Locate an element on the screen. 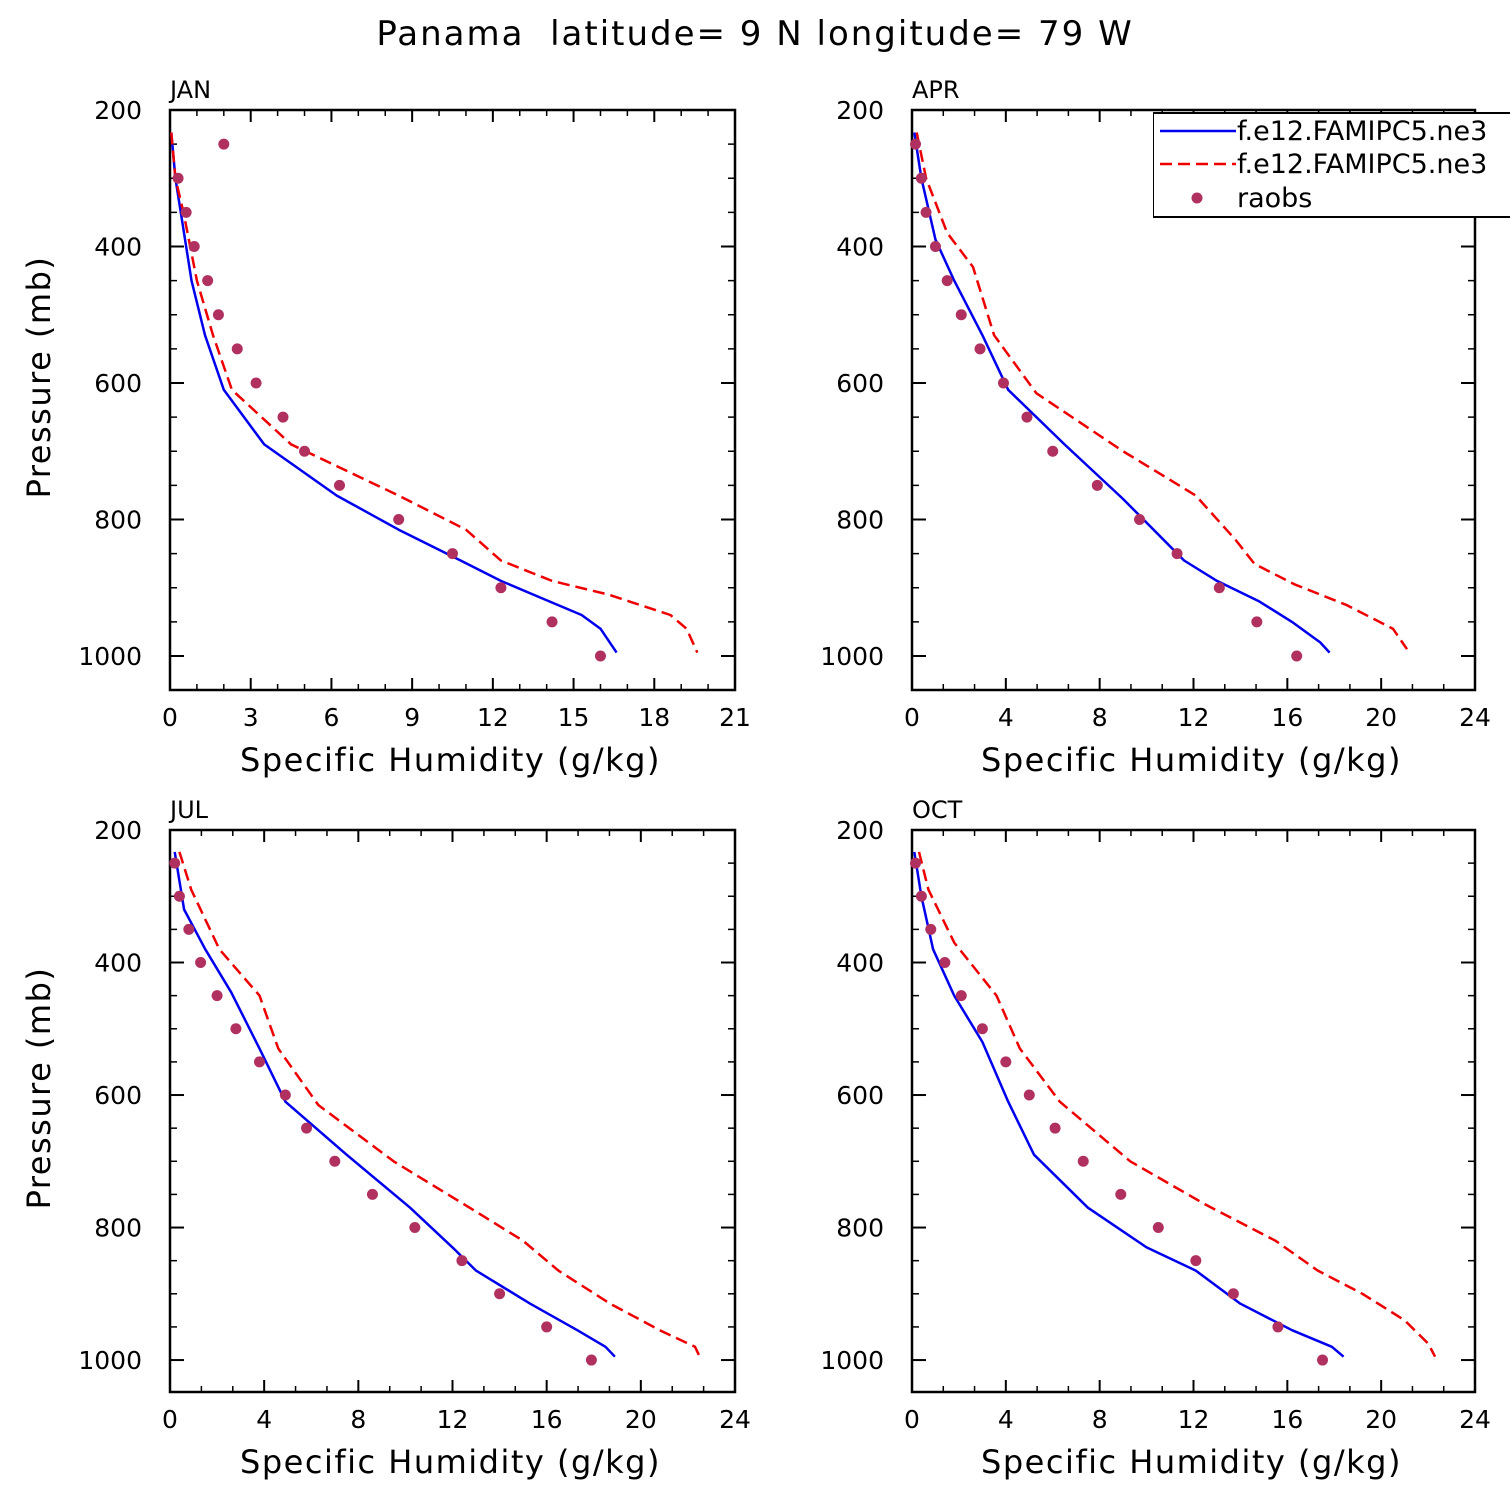 This screenshot has width=1510, height=1510. x-tick-label: 16 is located at coordinates (547, 1419).